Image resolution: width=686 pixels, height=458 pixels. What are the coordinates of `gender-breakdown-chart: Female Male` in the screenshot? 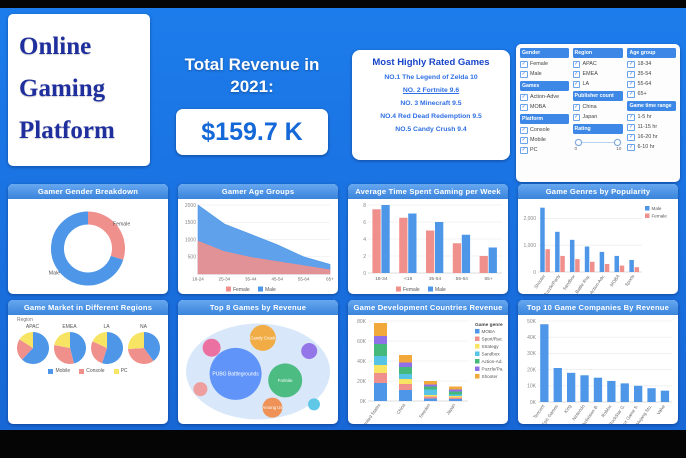 It's located at (88, 246).